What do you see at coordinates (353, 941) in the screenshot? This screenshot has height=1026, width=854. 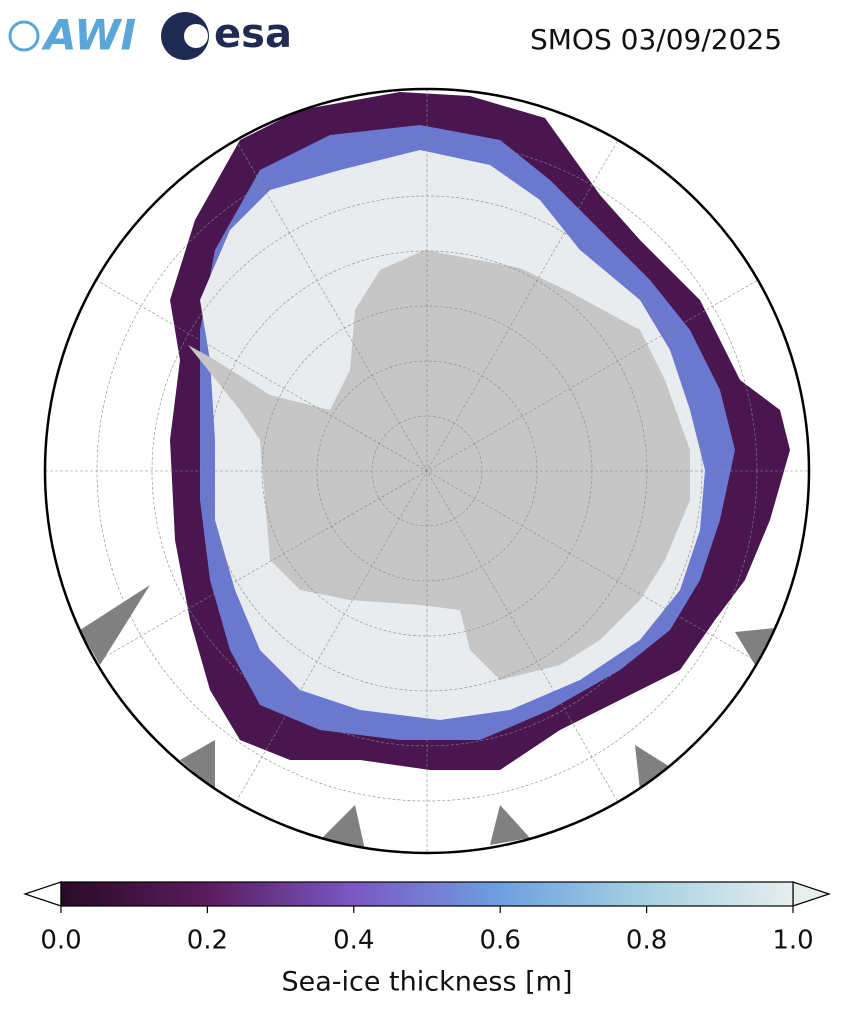 I see `colorbar-tick-label: 0.4` at bounding box center [353, 941].